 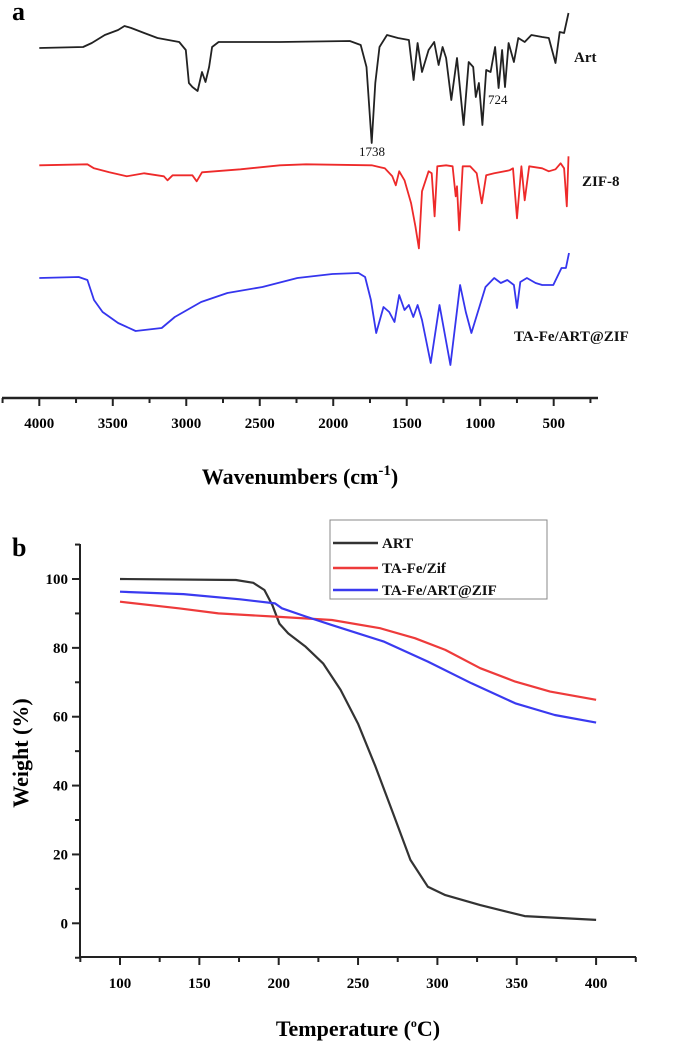 What do you see at coordinates (437, 984) in the screenshot?
I see `x-tick-label: 300` at bounding box center [437, 984].